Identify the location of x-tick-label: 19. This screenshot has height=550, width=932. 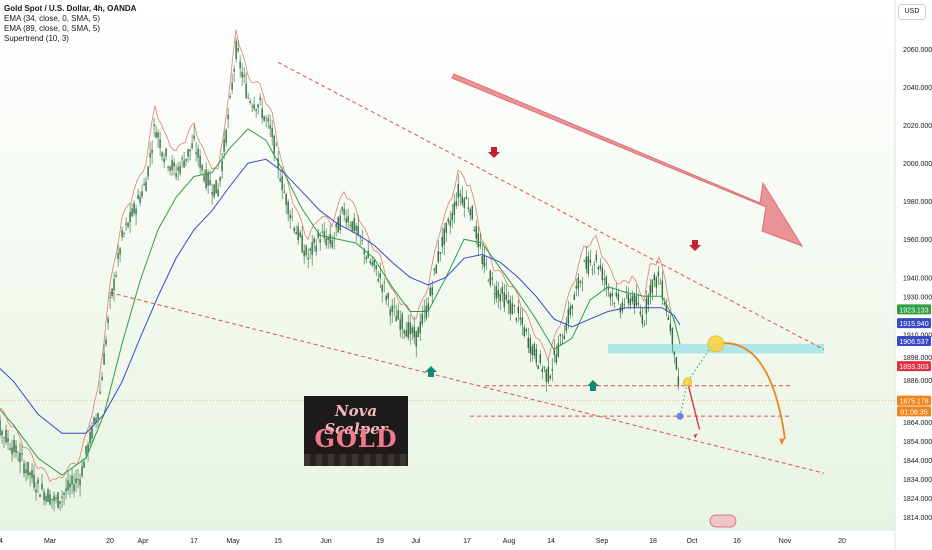
(380, 541).